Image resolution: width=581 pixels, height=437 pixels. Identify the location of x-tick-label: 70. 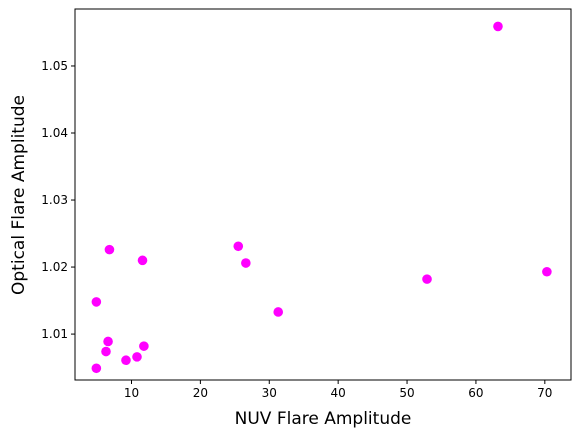
(544, 393).